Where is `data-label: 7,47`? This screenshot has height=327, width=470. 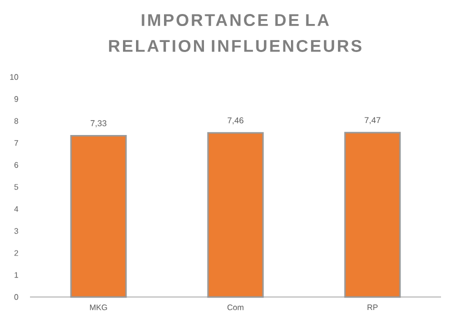 data-label: 7,47 is located at coordinates (372, 120).